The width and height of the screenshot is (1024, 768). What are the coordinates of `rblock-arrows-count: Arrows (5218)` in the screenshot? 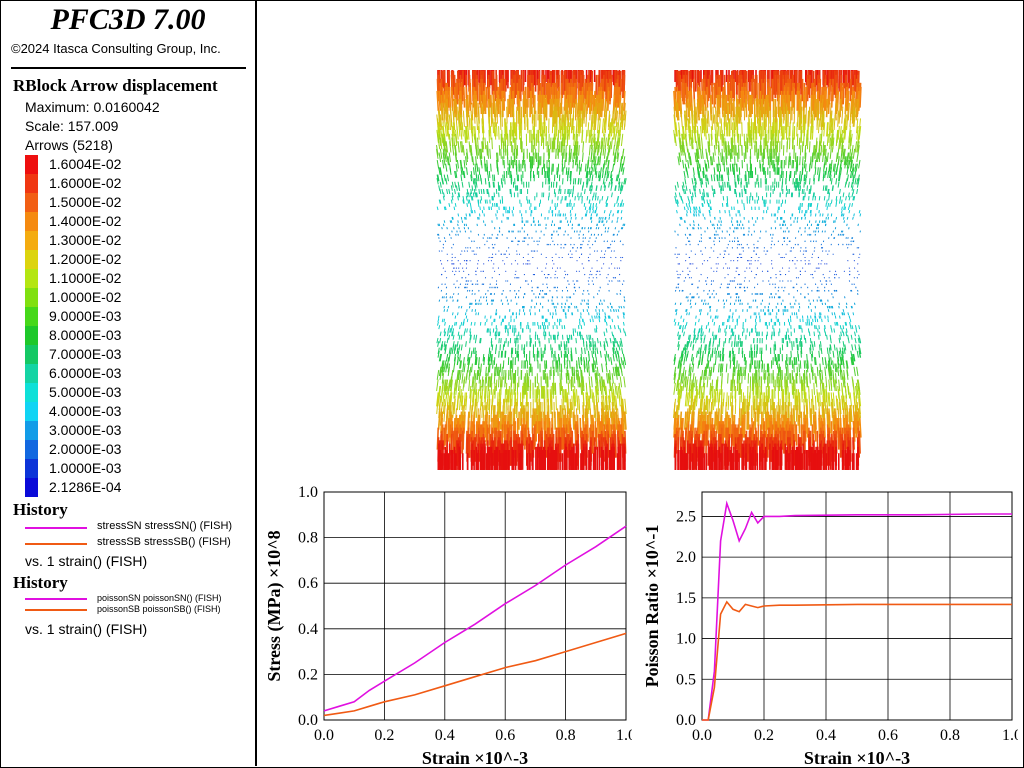 It's located at (69, 145).